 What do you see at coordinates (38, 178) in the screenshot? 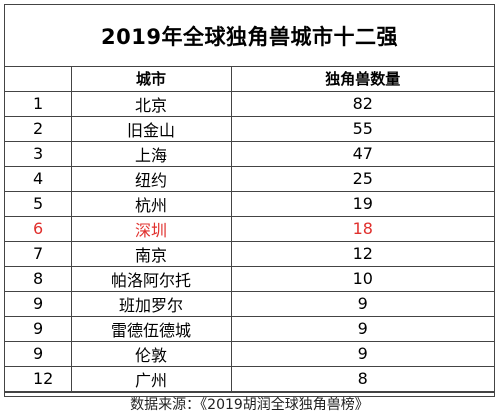
I see `rank-cell: 4` at bounding box center [38, 178].